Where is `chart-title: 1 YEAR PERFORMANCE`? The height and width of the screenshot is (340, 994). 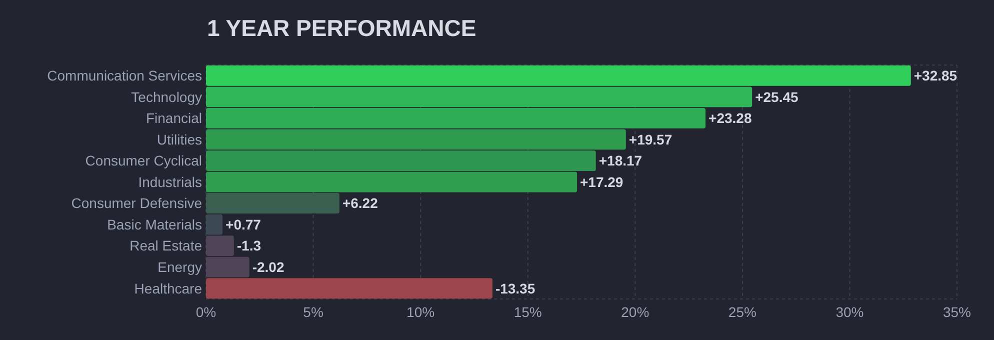
chart-title: 1 YEAR PERFORMANCE is located at coordinates (341, 28).